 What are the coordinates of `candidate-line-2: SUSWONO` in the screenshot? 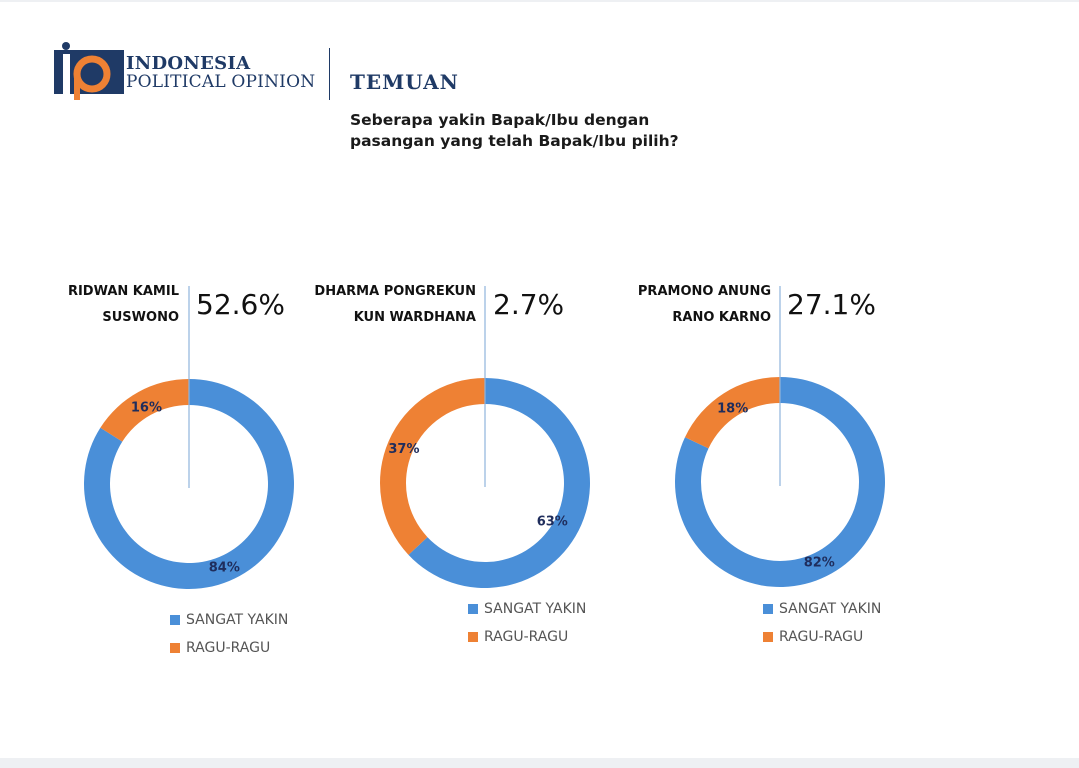 It's located at (140, 317).